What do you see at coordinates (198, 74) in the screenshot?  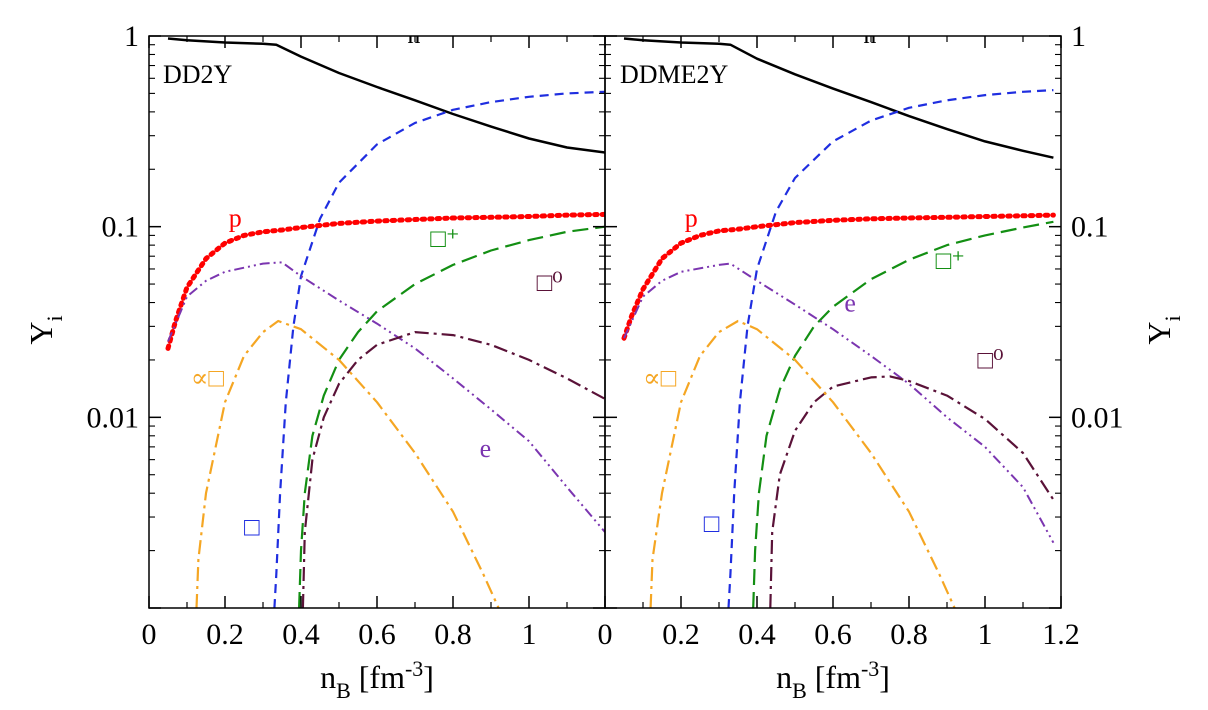 I see `panel-left-model-label: DD2Y` at bounding box center [198, 74].